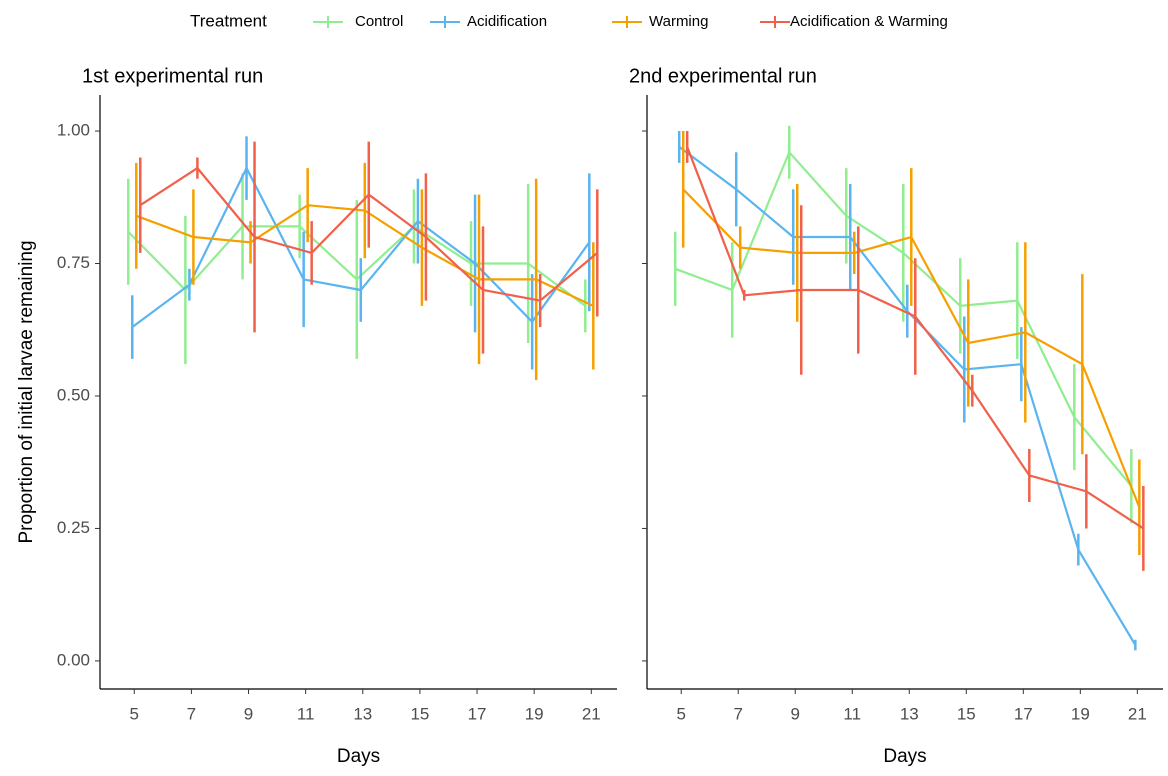  Describe the element at coordinates (507, 21) in the screenshot. I see `legend-label: Acidification` at that location.